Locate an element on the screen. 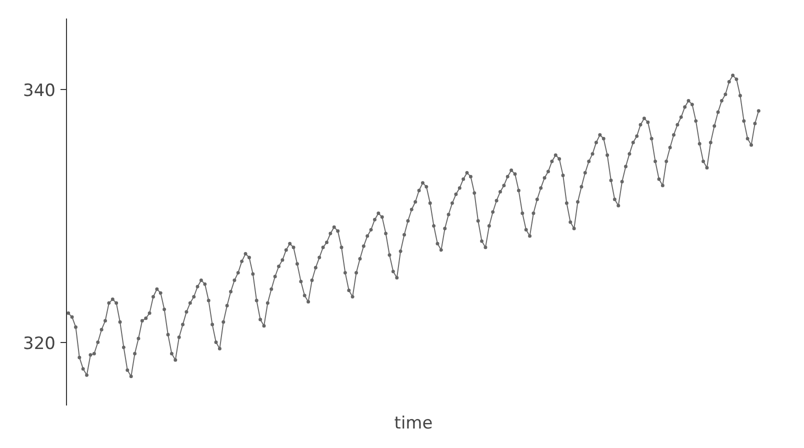  x-axis-title: time is located at coordinates (413, 424).